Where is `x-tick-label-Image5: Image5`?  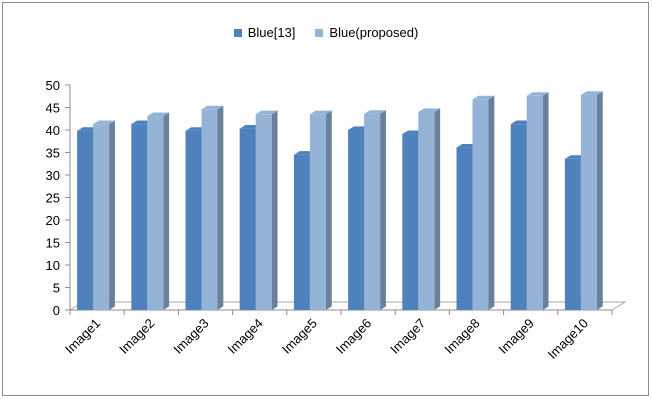 x-tick-label-Image5: Image5 is located at coordinates (299, 336).